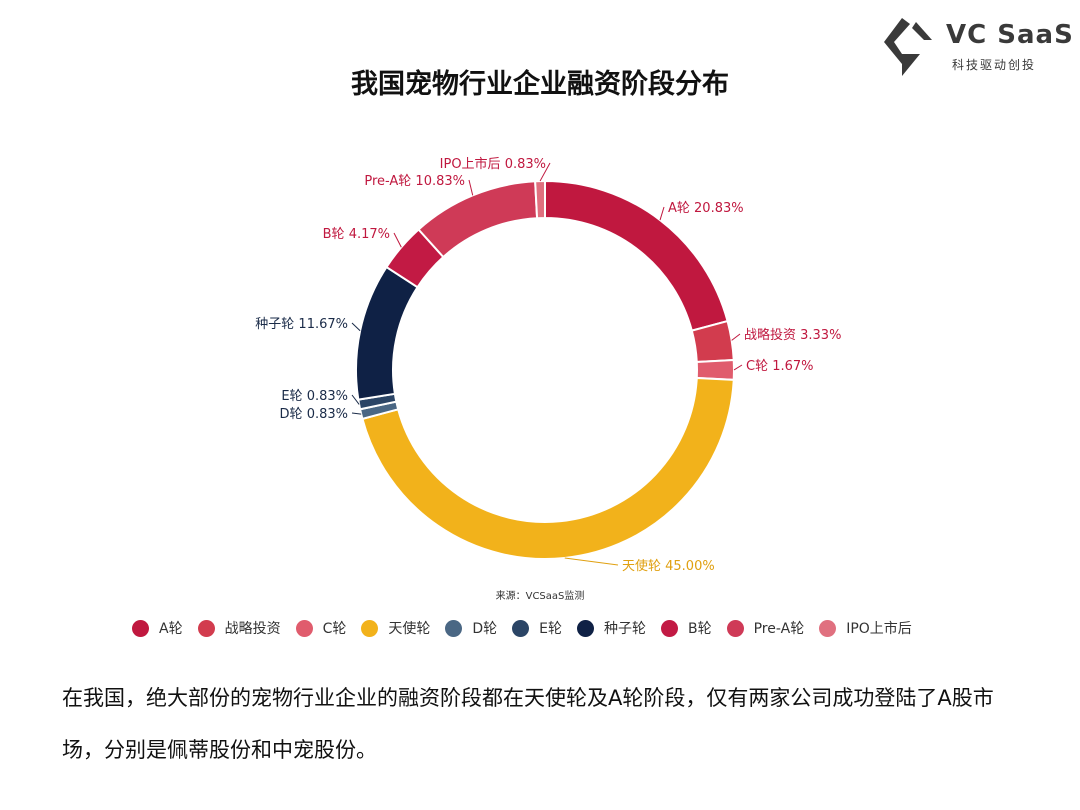 Image resolution: width=1080 pixels, height=810 pixels. I want to click on vcsaas-logo-icon, so click(908, 47).